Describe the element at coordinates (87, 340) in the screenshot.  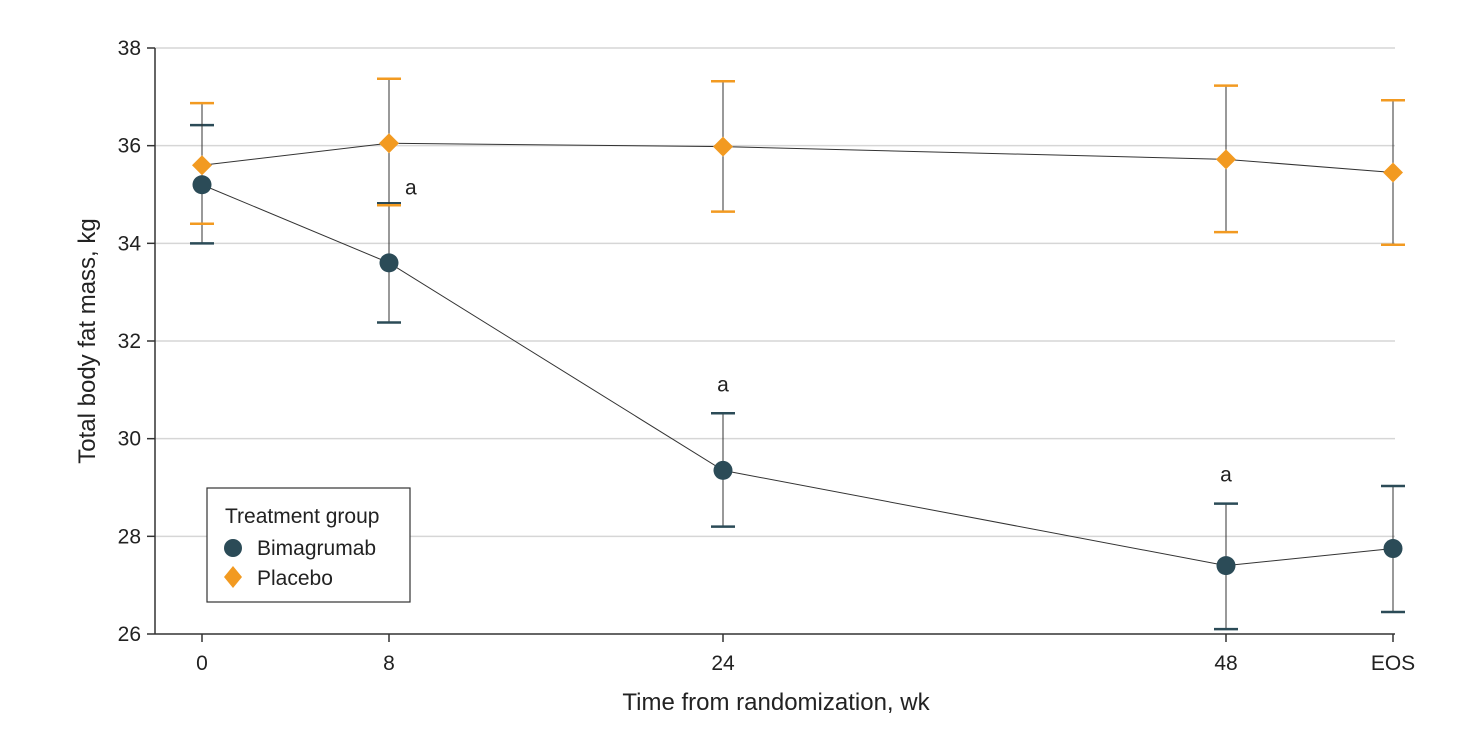
I see `y-axis-title: Total body fat mass, kg` at that location.